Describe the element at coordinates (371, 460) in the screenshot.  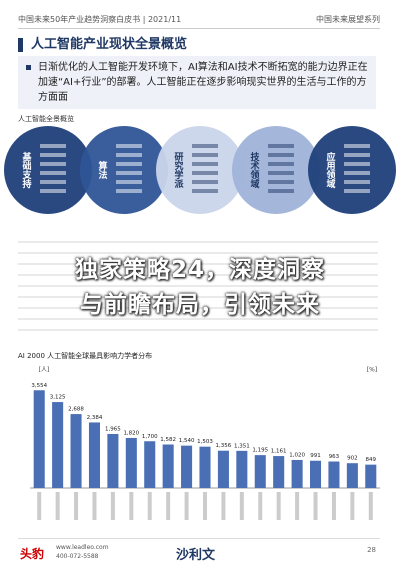
I see `value-label: 849` at that location.